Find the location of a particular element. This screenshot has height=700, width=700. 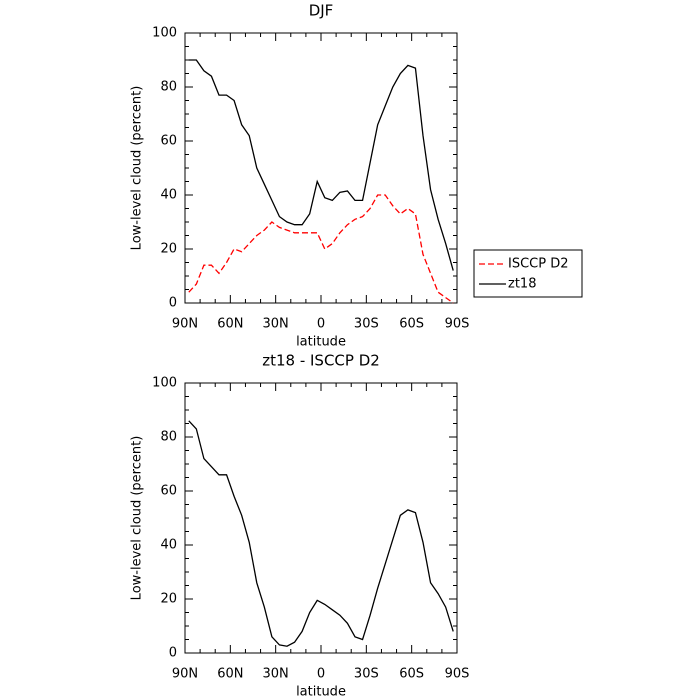

legend-box is located at coordinates (528, 273).